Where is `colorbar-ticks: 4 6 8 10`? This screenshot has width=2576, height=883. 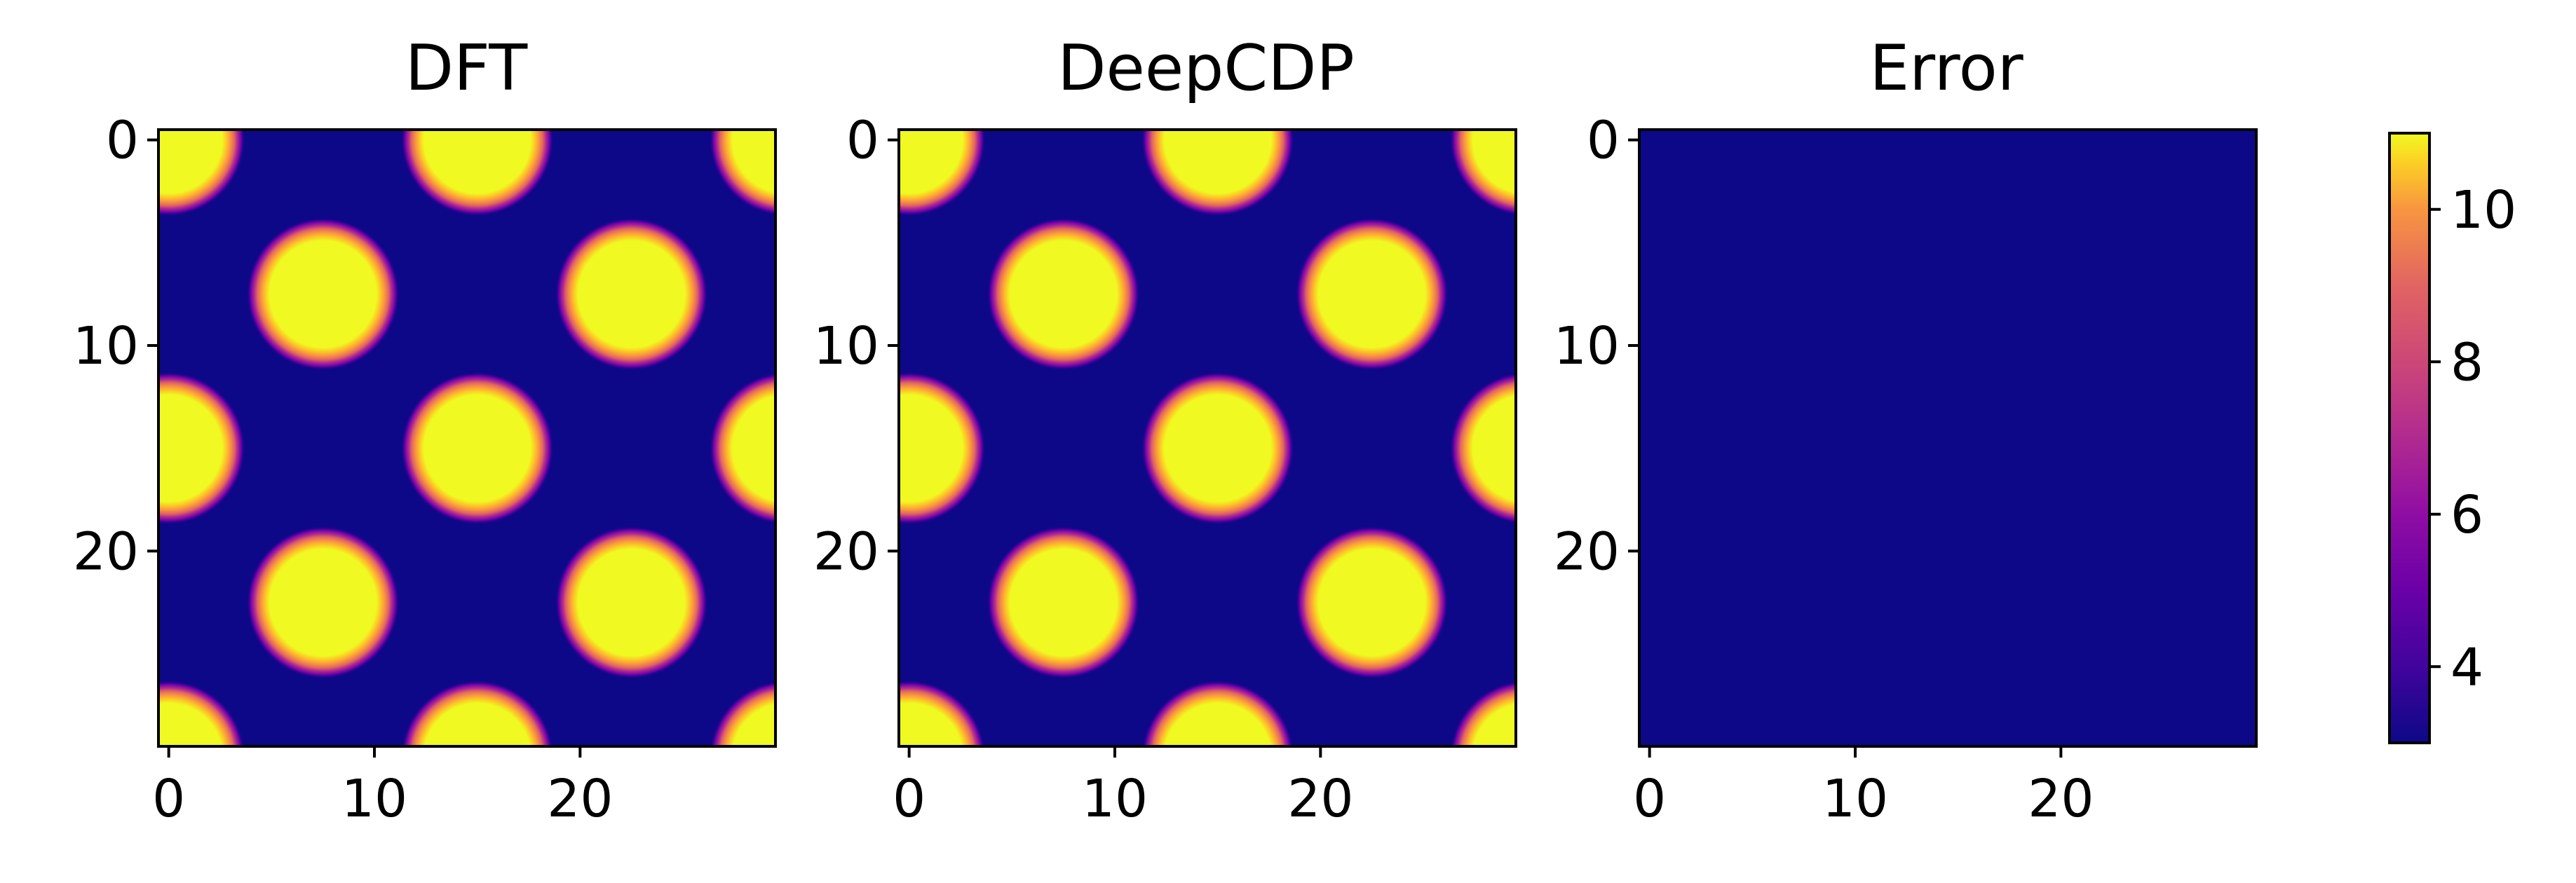
colorbar-ticks: 4 6 8 10 is located at coordinates (2472, 438).